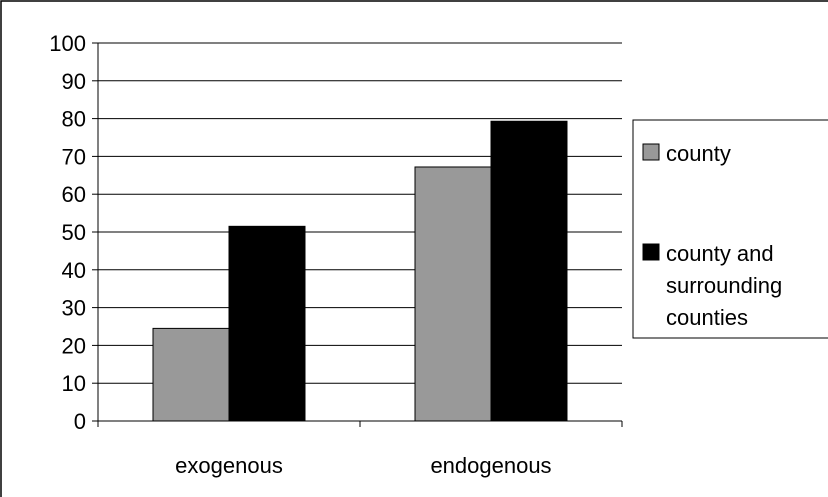  I want to click on legend: county county and surrounding counties, so click(730, 229).